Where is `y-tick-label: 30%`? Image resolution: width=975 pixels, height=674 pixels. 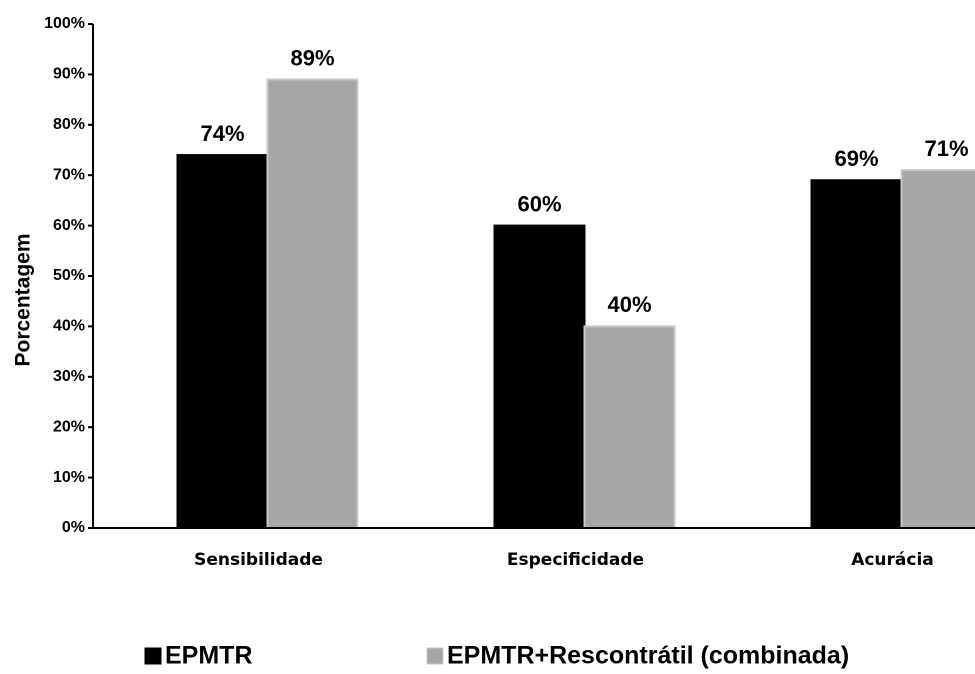 y-tick-label: 30% is located at coordinates (69, 376).